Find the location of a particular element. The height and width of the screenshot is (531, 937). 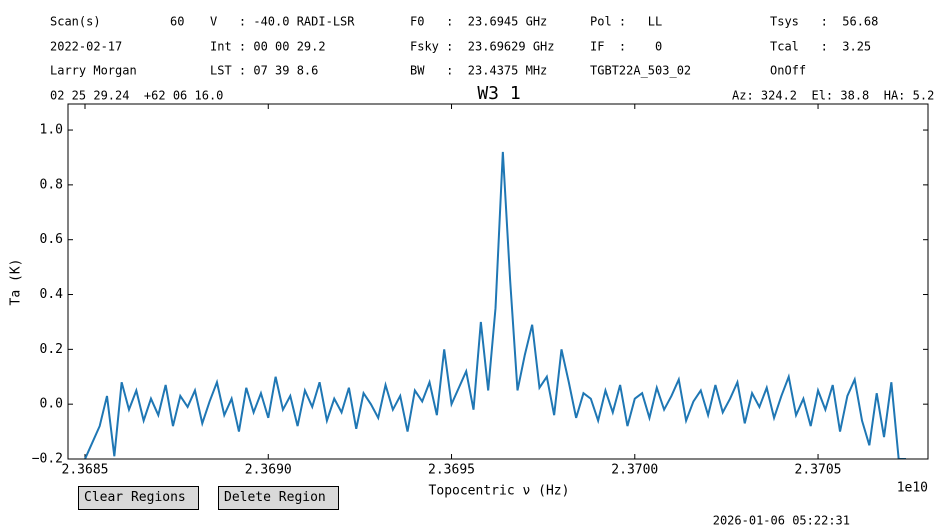

x-axis-label: Topocentric ν (Hz) is located at coordinates (499, 491).